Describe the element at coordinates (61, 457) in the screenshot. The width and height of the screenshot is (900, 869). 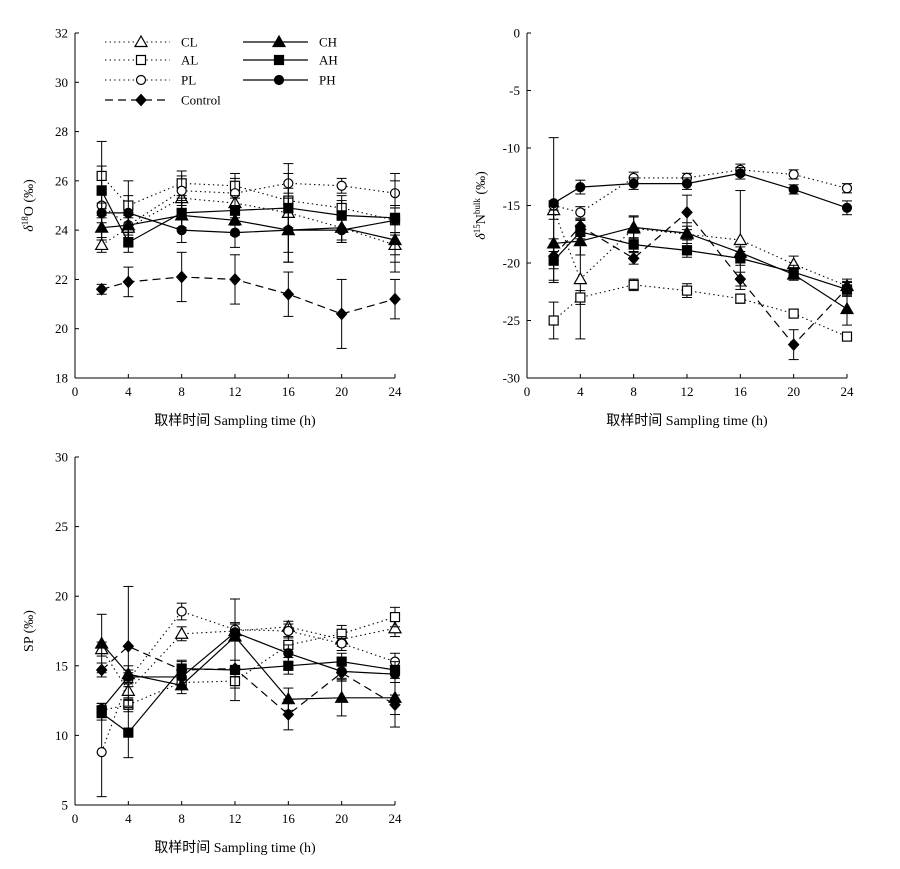
I see `y-tick-label: 30` at that location.